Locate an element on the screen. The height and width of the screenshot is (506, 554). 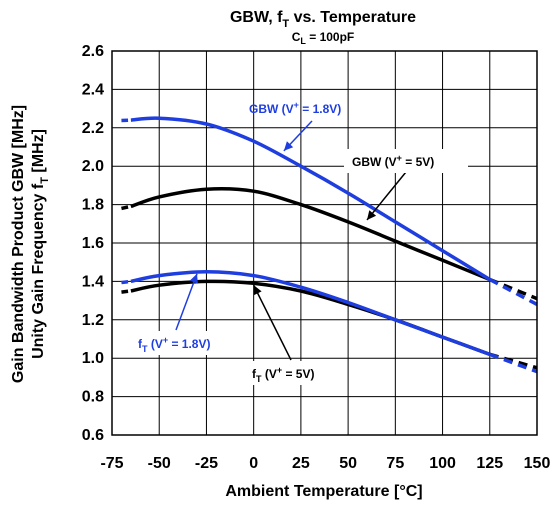
y-axis-label-1: Gain Bandwidth Product GBW [MHz] is located at coordinates (18, 244).